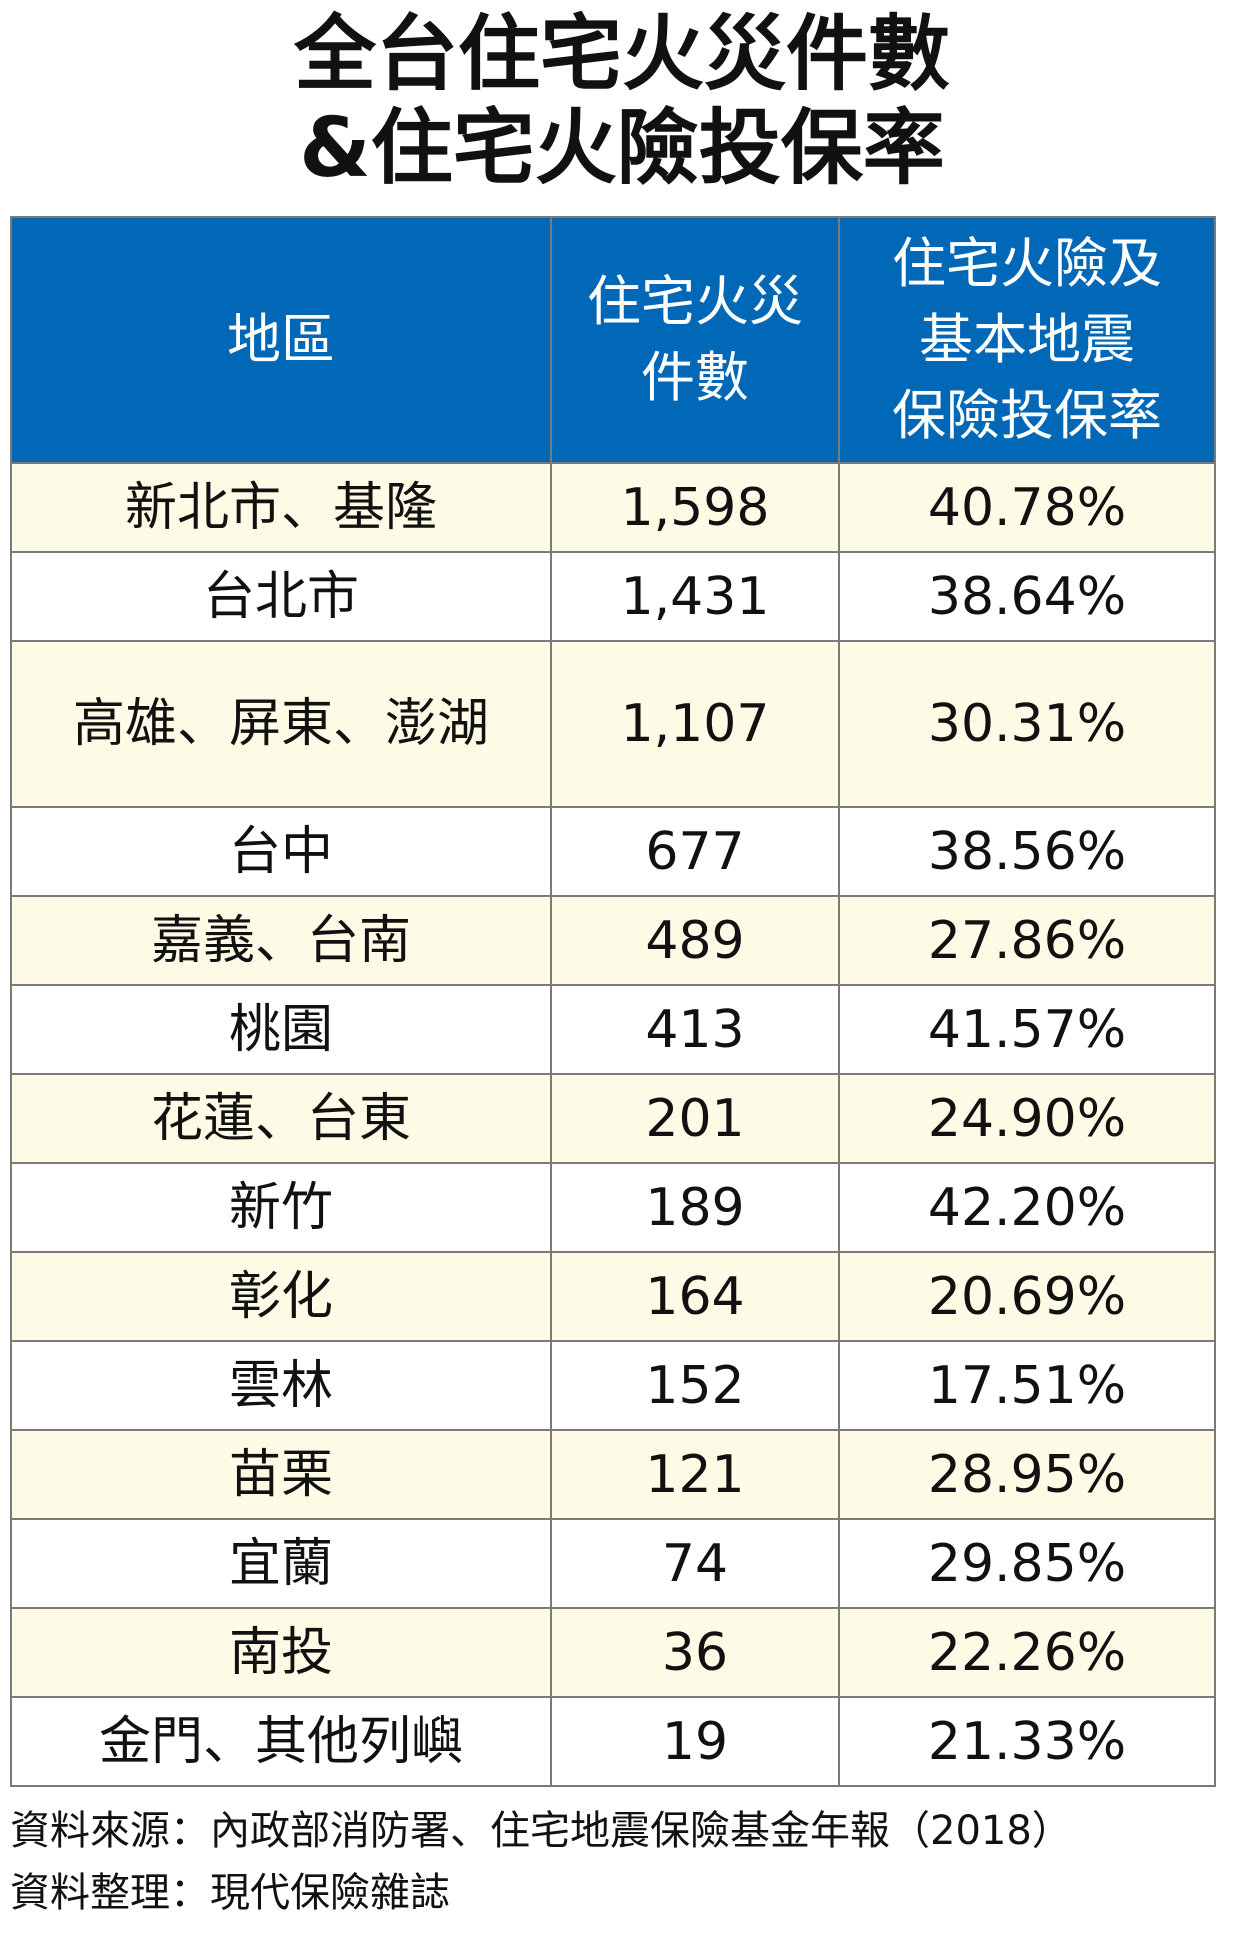  What do you see at coordinates (695, 1029) in the screenshot?
I see `fires-cell: 413` at bounding box center [695, 1029].